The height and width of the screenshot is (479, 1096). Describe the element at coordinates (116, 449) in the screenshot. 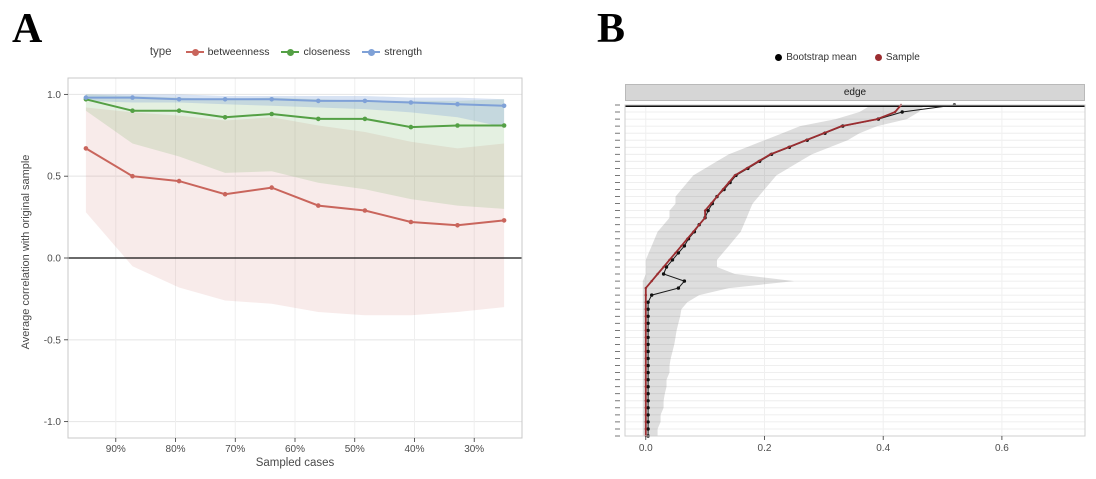

I see `svg-text: 90%` at that location.